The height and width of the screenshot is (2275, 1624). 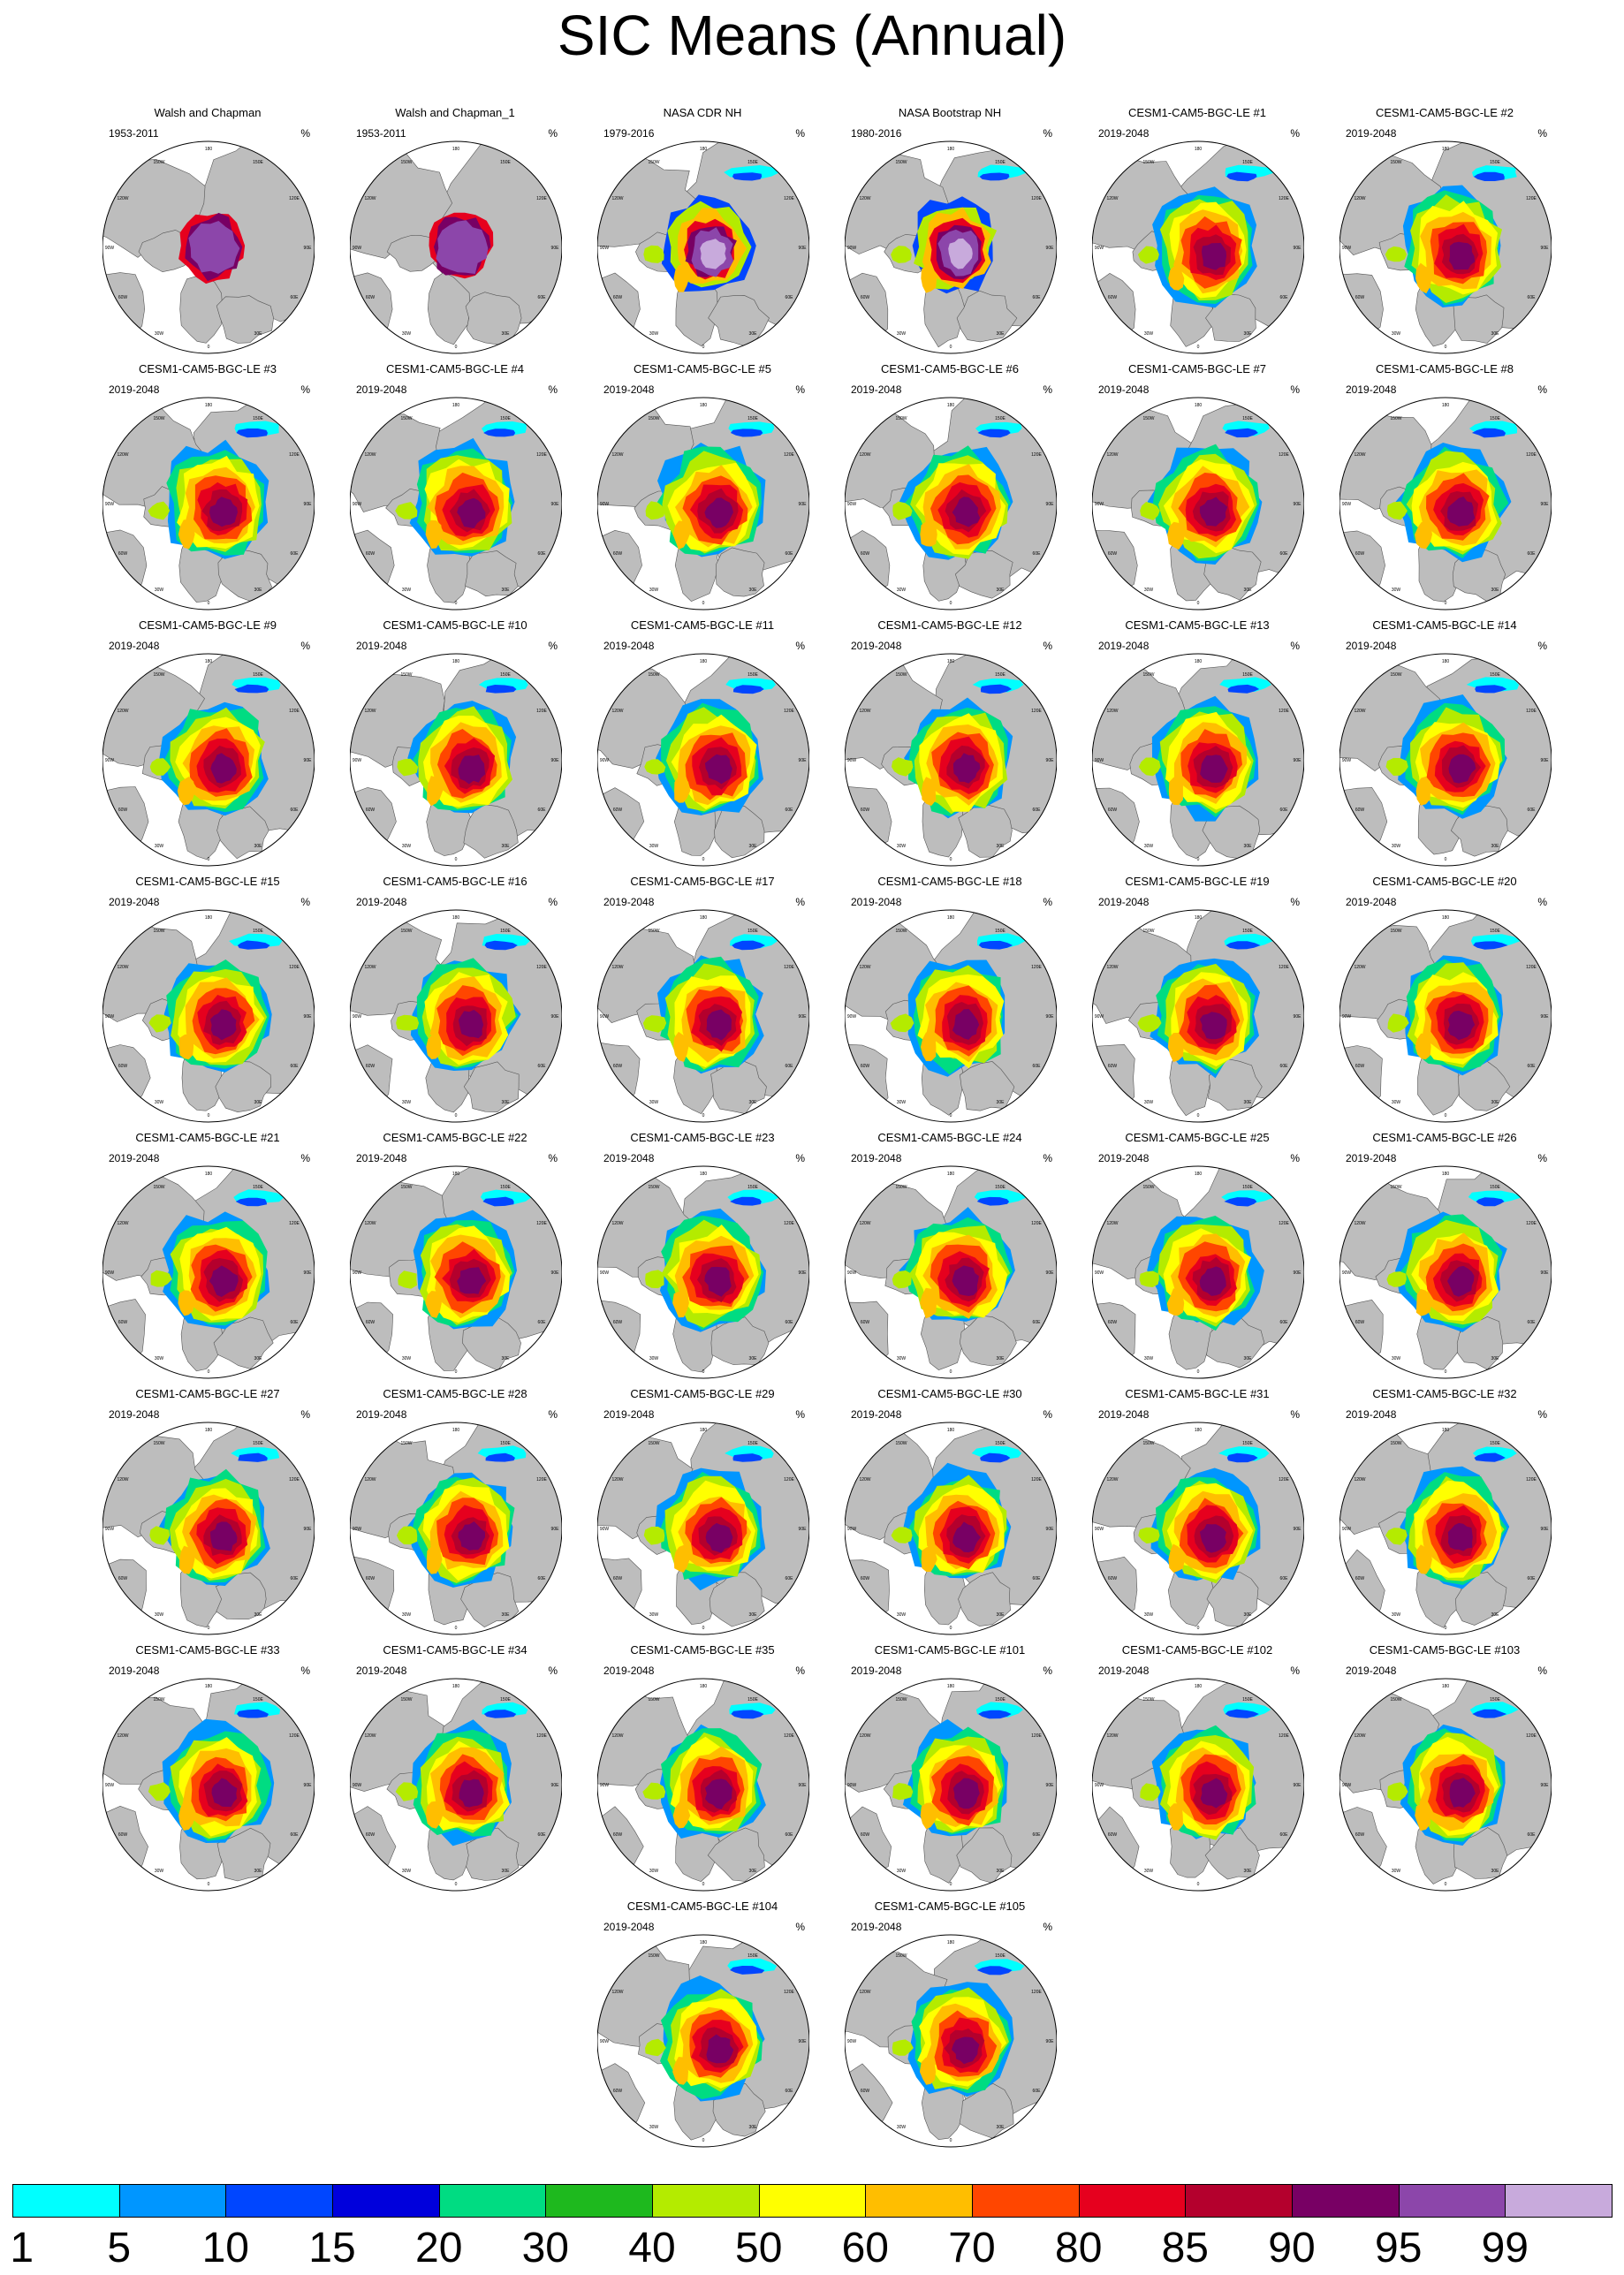 I want to click on panel-title: CESM1-CAM5-BGC-LE #29, so click(x=702, y=1393).